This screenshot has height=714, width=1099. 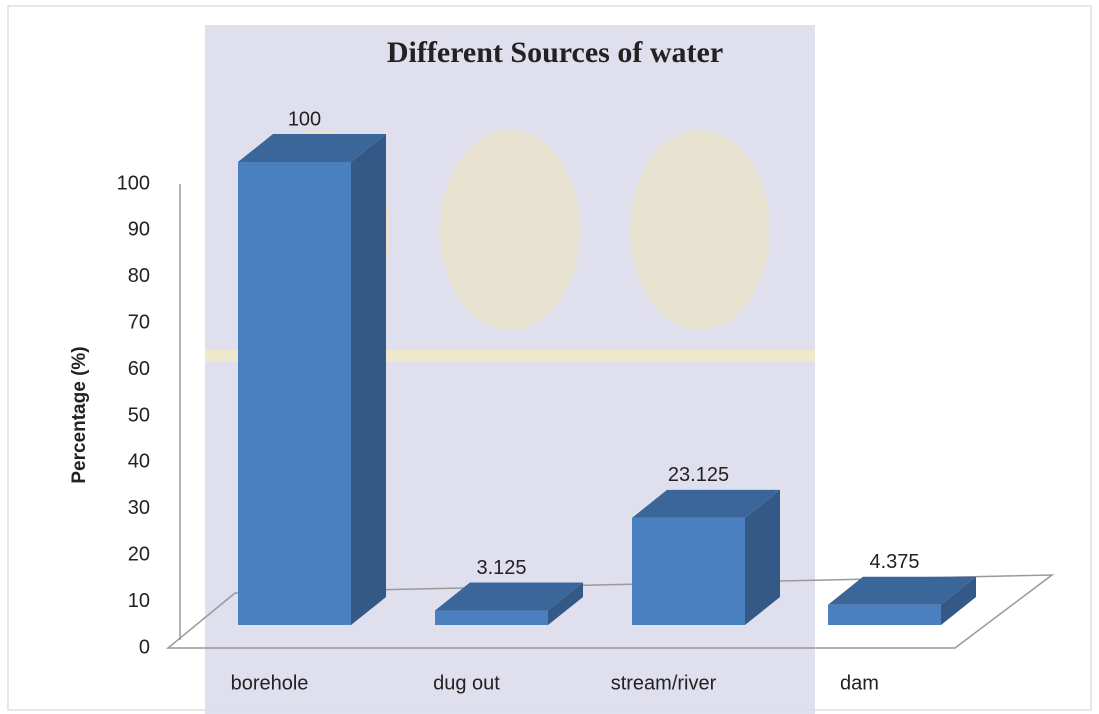 What do you see at coordinates (664, 683) in the screenshot?
I see `x-tick-label: stream/river` at bounding box center [664, 683].